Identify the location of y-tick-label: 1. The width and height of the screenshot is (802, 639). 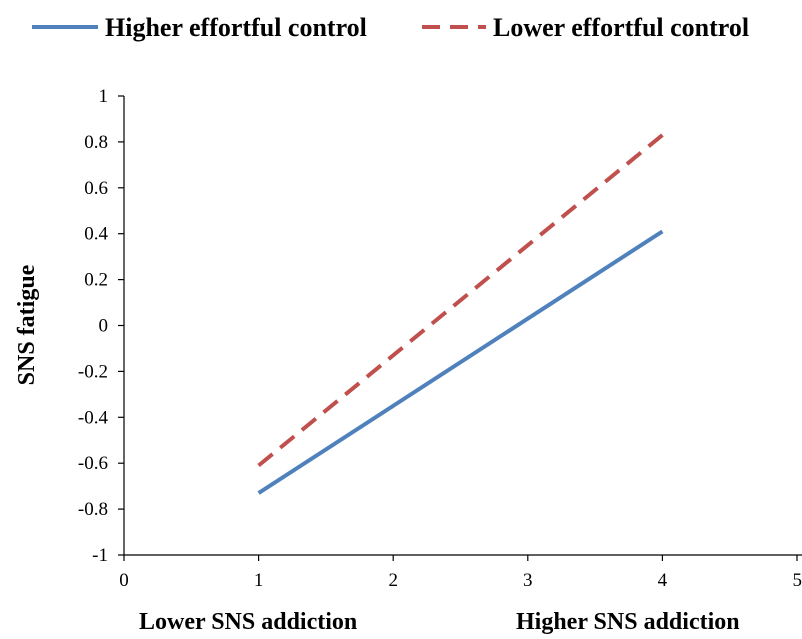
(104, 96).